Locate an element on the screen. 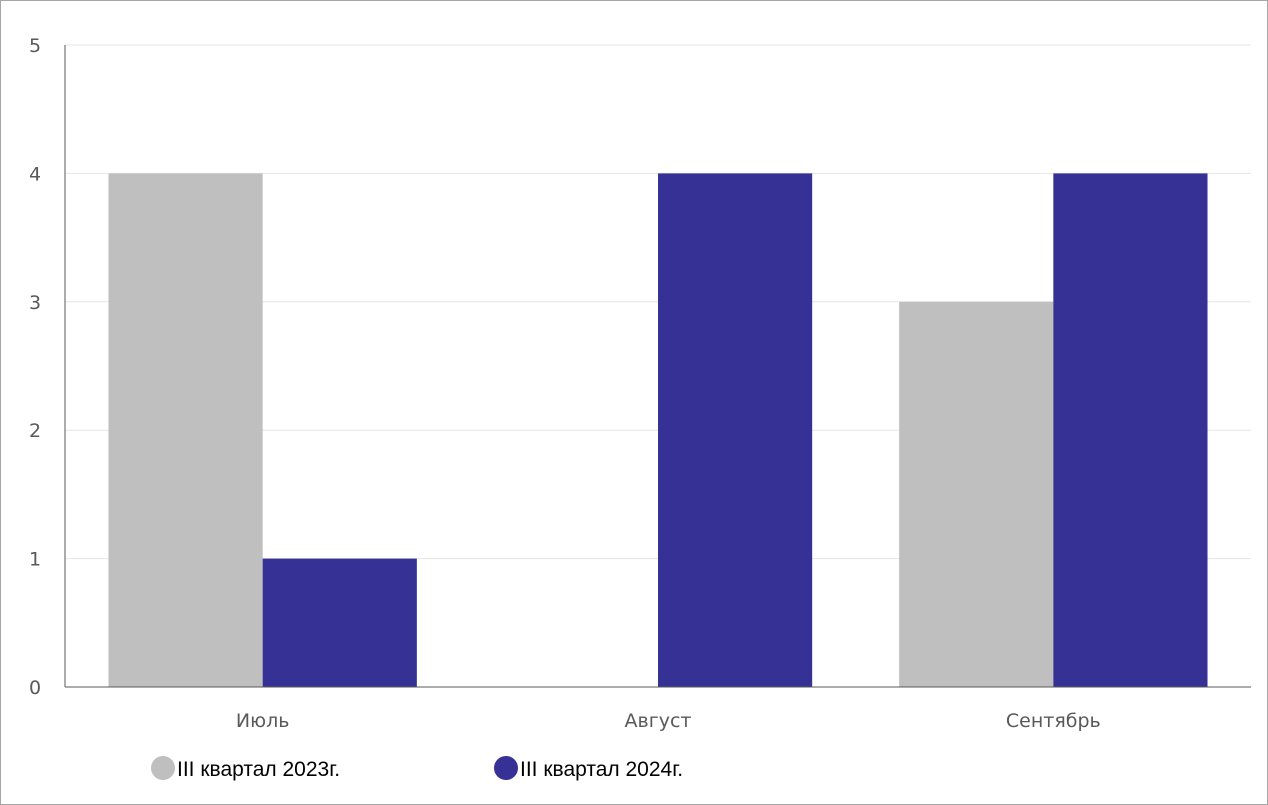  y-tick-label: 0 is located at coordinates (35, 688).